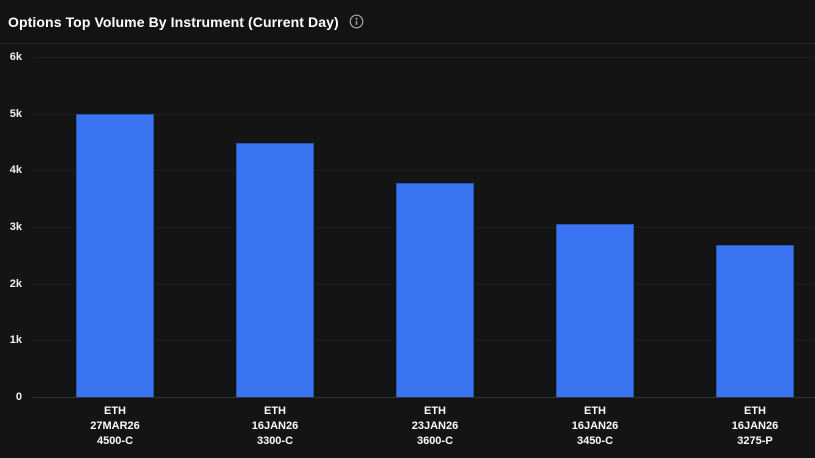 This screenshot has height=458, width=815. Describe the element at coordinates (18, 397) in the screenshot. I see `y-tick-label: 0` at that location.